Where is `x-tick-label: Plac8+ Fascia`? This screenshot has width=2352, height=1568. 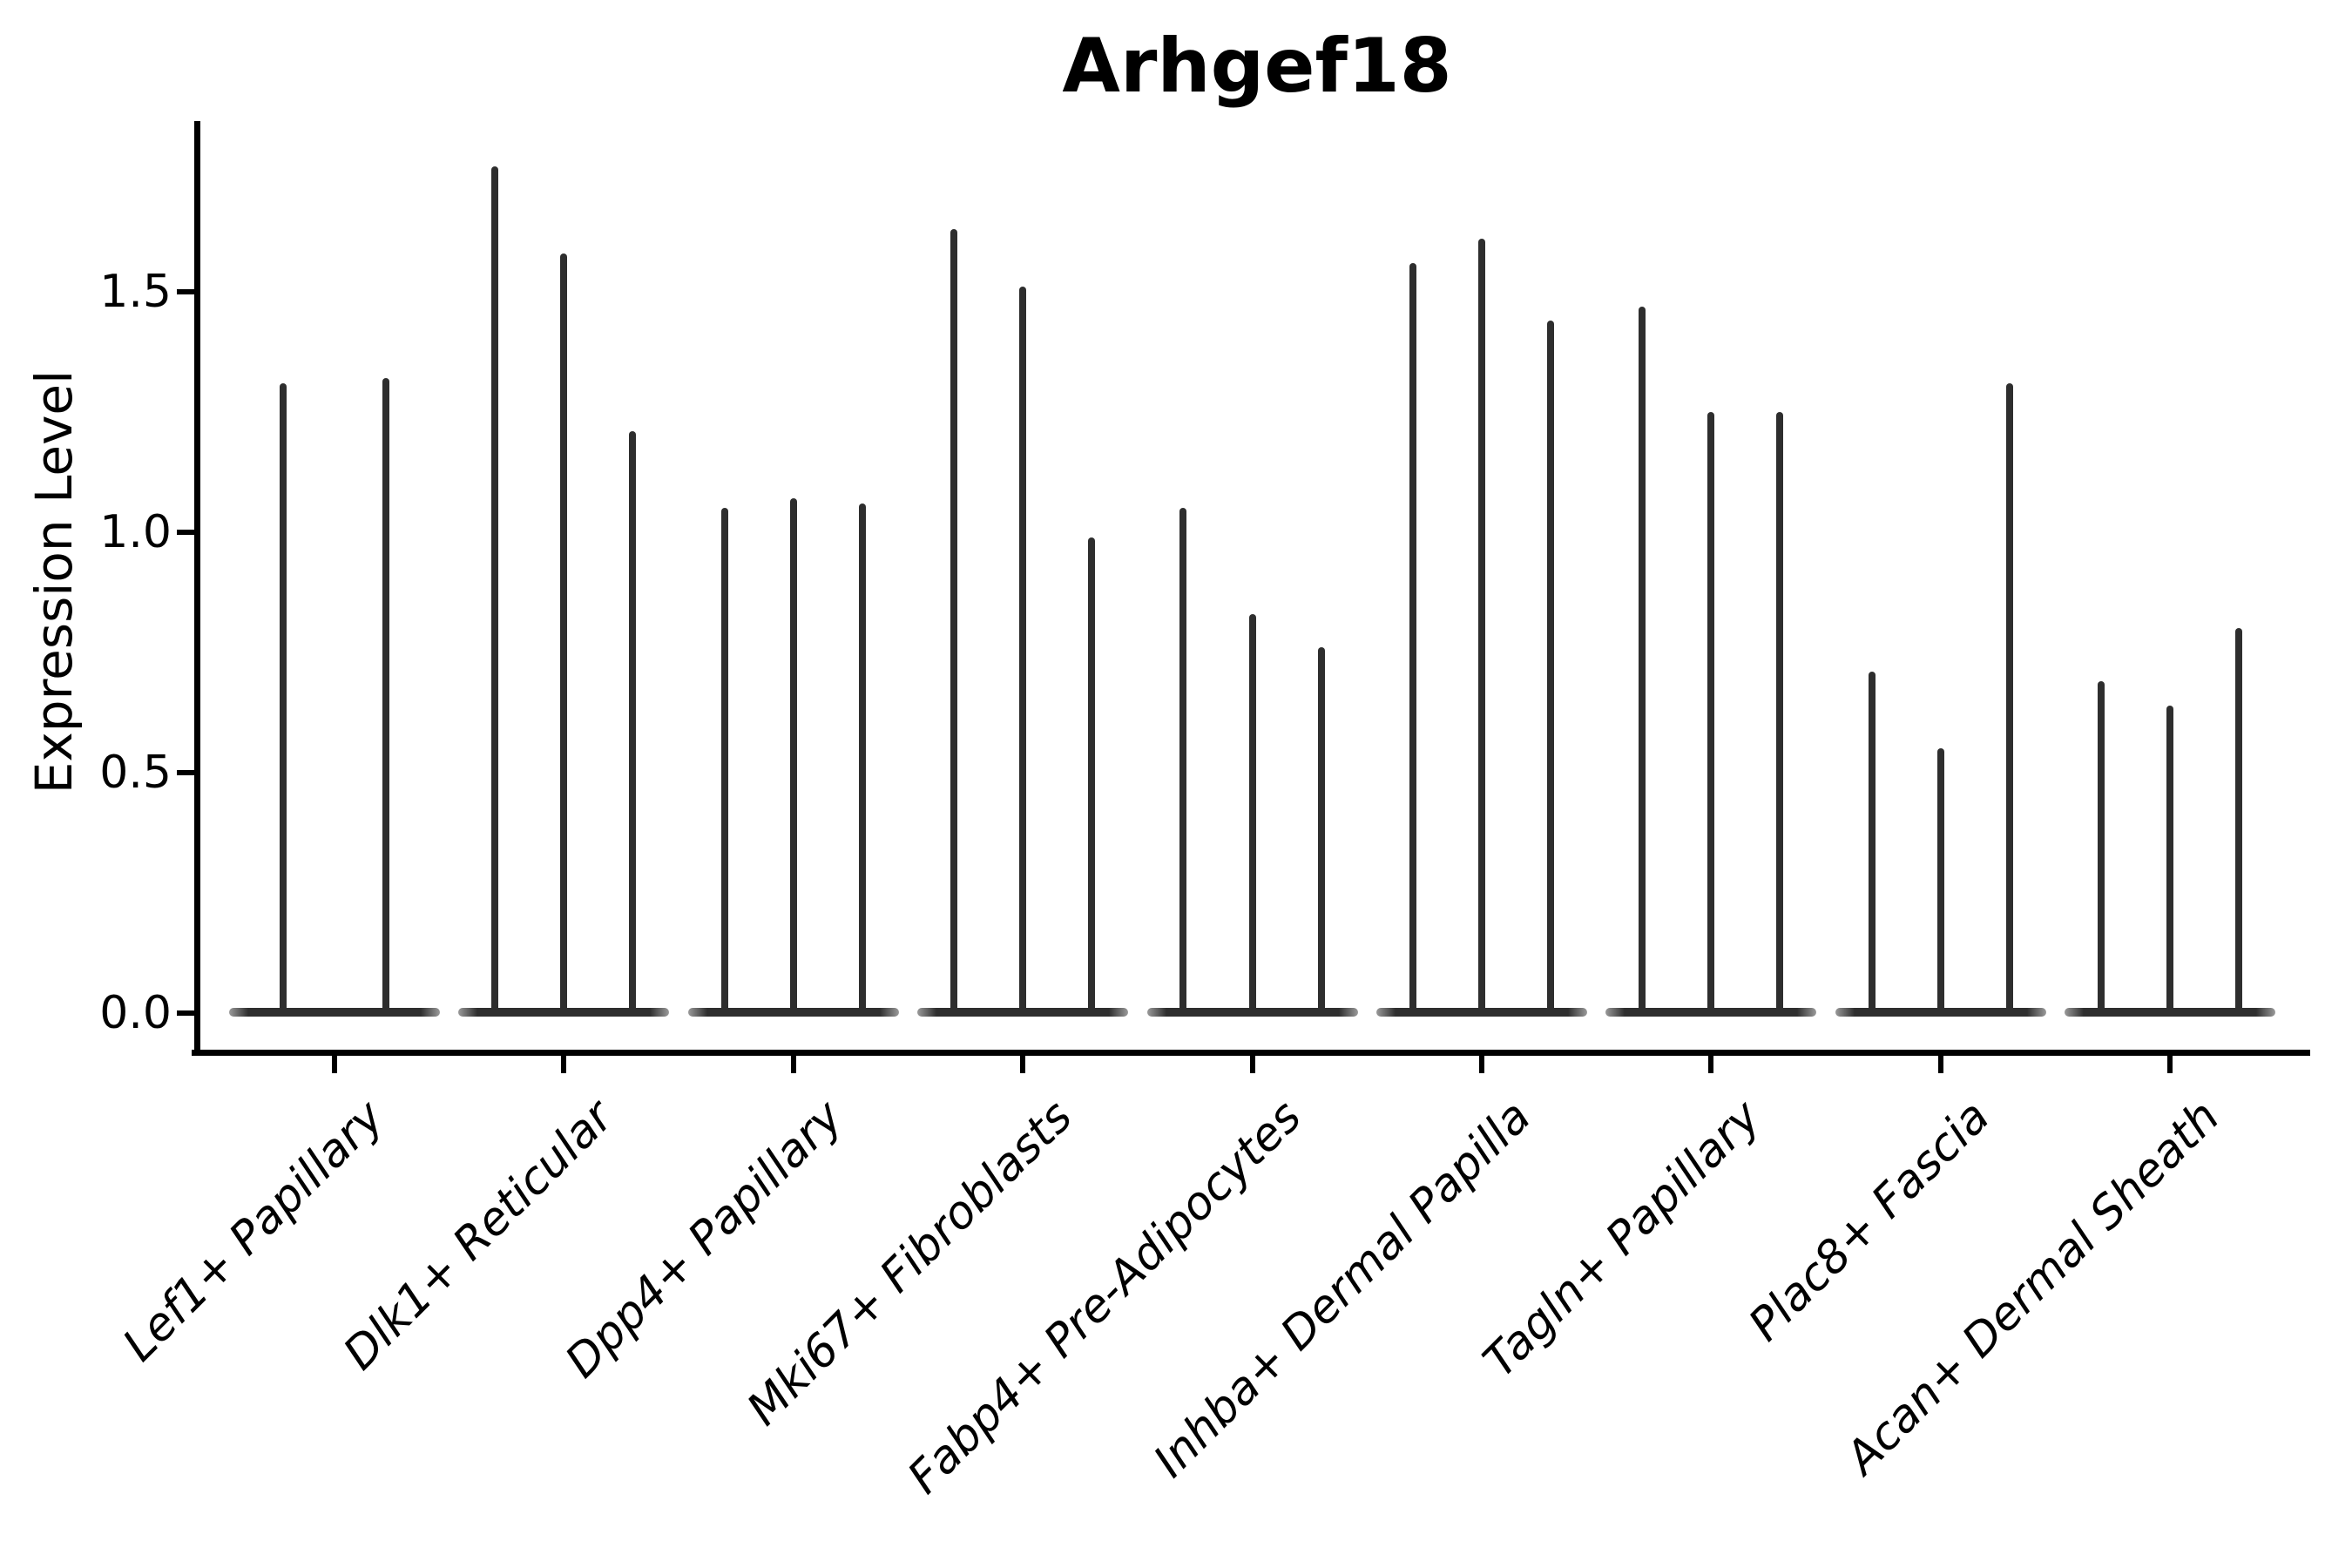 x-tick-label: Plac8+ Fascia is located at coordinates (1870, 1221).